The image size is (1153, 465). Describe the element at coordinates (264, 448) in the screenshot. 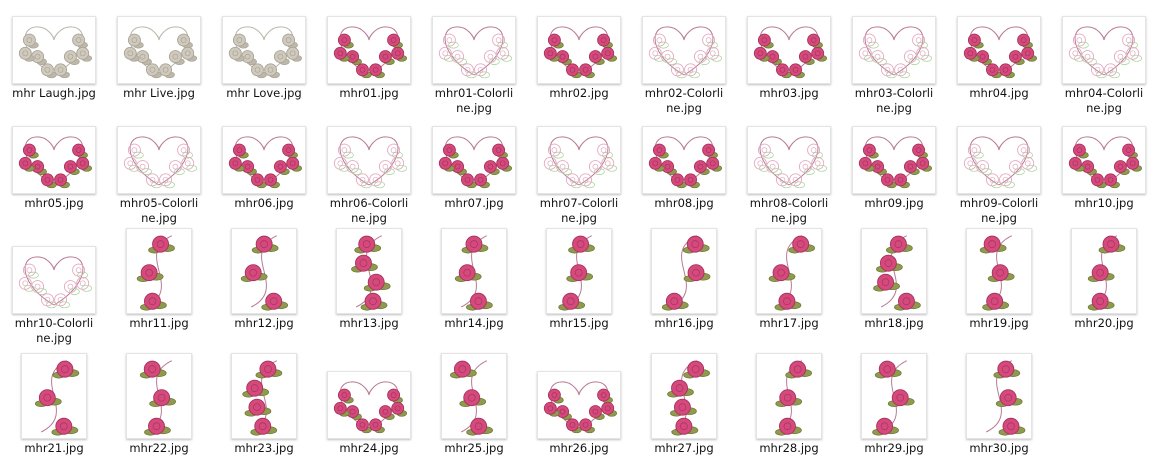

I see `file-name: mhr23.jpg` at that location.